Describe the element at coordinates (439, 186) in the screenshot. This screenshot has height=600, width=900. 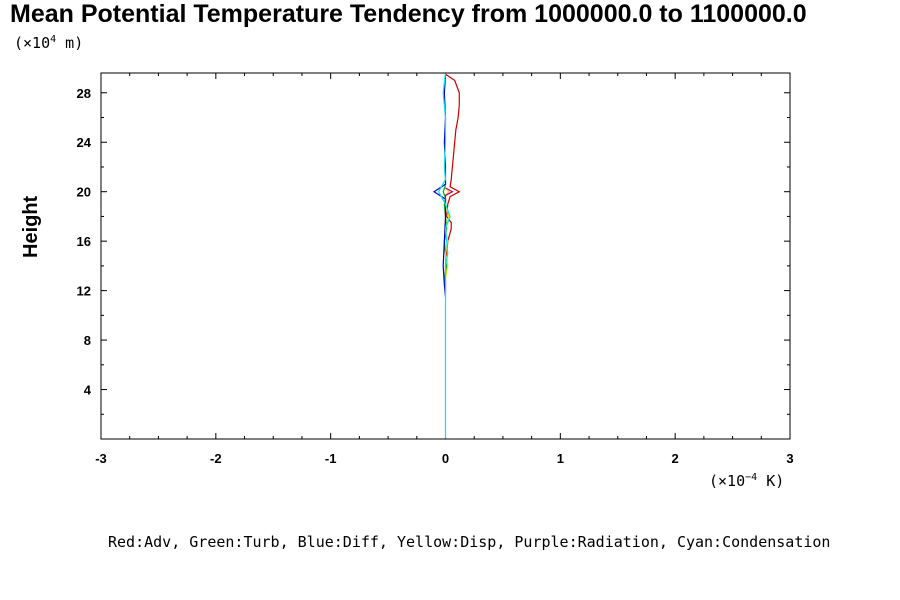
I see `series-line-diff` at that location.